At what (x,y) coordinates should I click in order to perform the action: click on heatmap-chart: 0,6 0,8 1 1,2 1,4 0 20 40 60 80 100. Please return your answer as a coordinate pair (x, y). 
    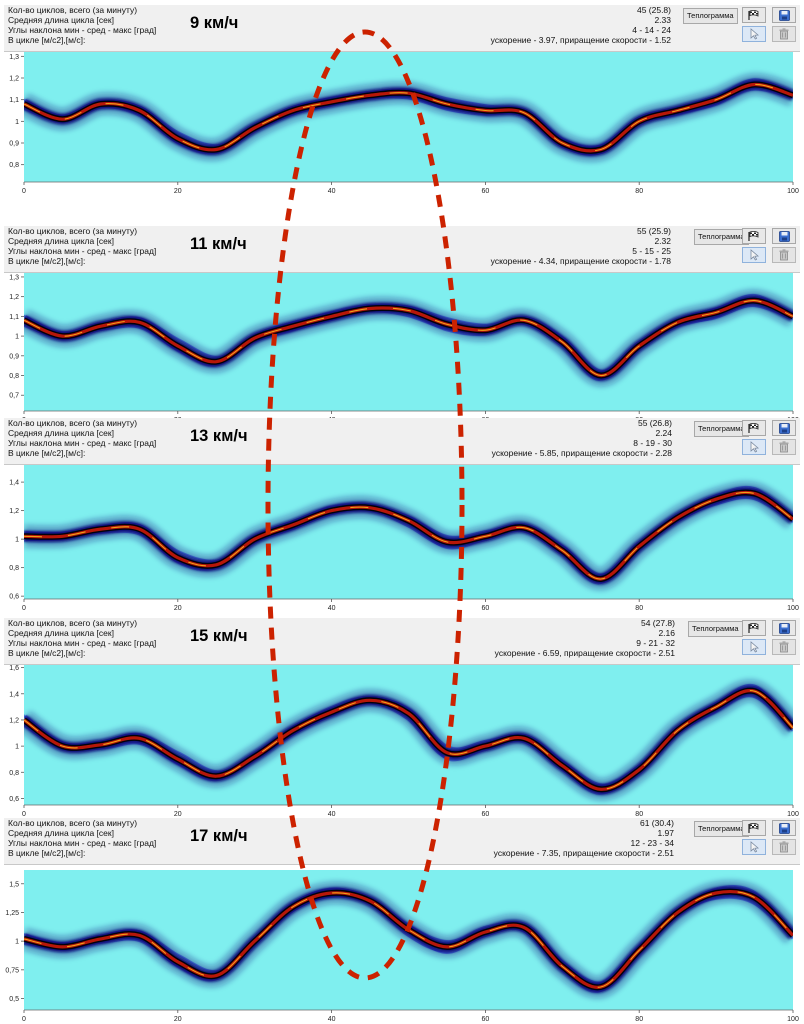
    Looking at the image, I should click on (404, 538).